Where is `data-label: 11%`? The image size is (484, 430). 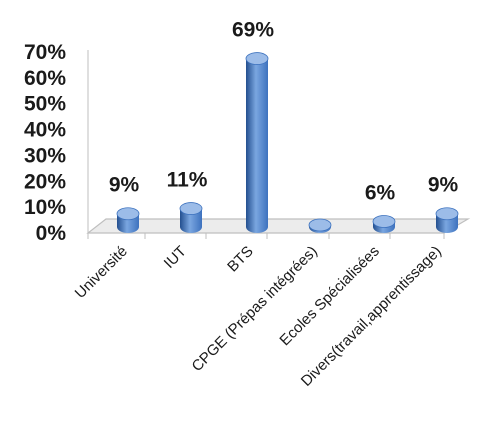 data-label: 11% is located at coordinates (187, 180).